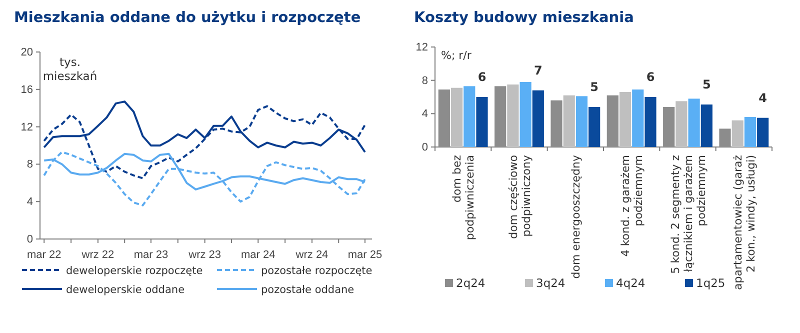  Describe the element at coordinates (205, 255) in the screenshot. I see `x-tick-label: wrz 23` at that location.